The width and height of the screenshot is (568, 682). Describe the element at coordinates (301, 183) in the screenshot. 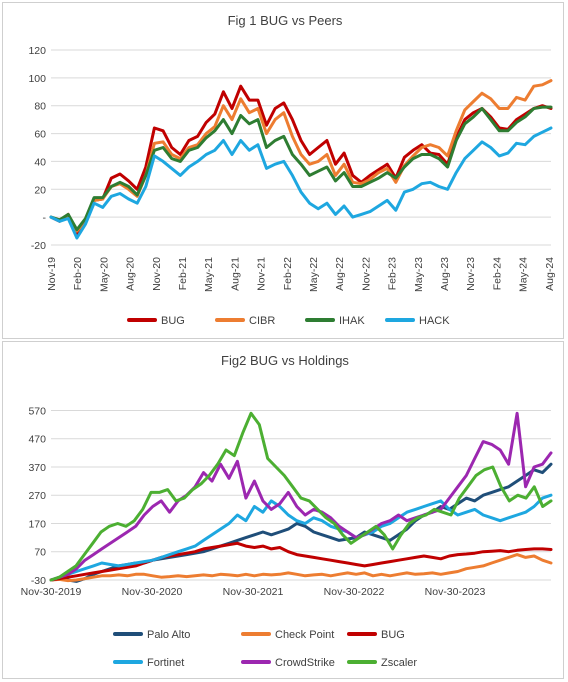

I see `series-line-hack` at that location.